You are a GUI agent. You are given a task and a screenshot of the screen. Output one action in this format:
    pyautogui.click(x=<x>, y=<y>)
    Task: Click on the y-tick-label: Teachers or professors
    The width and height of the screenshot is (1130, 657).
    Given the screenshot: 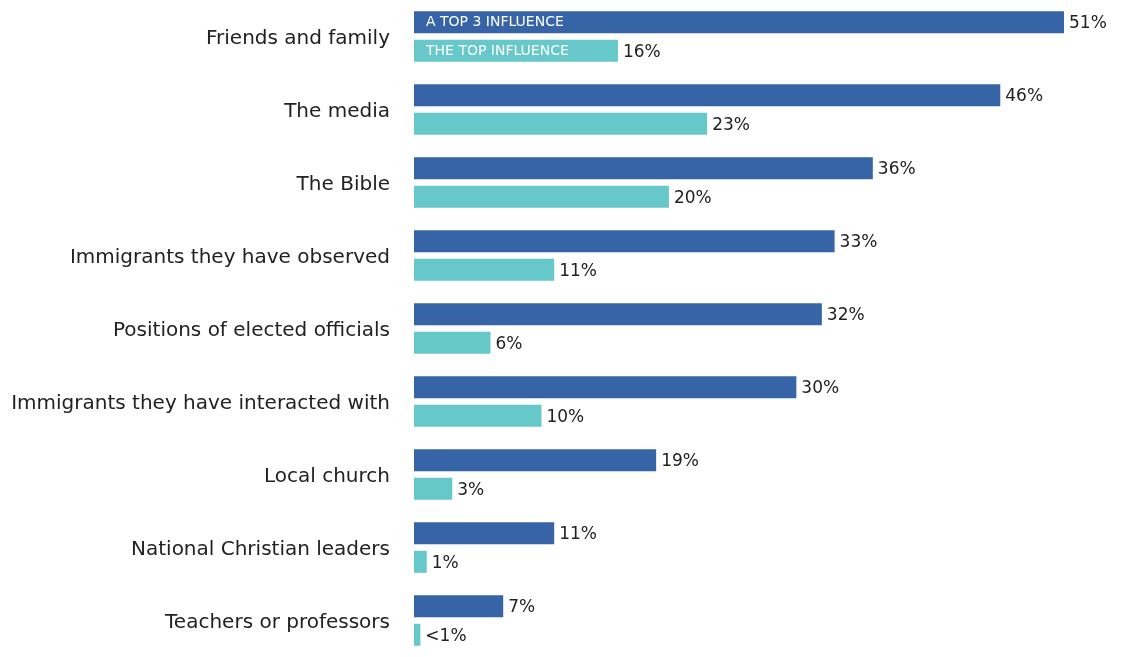 What is the action you would take?
    pyautogui.click(x=277, y=620)
    